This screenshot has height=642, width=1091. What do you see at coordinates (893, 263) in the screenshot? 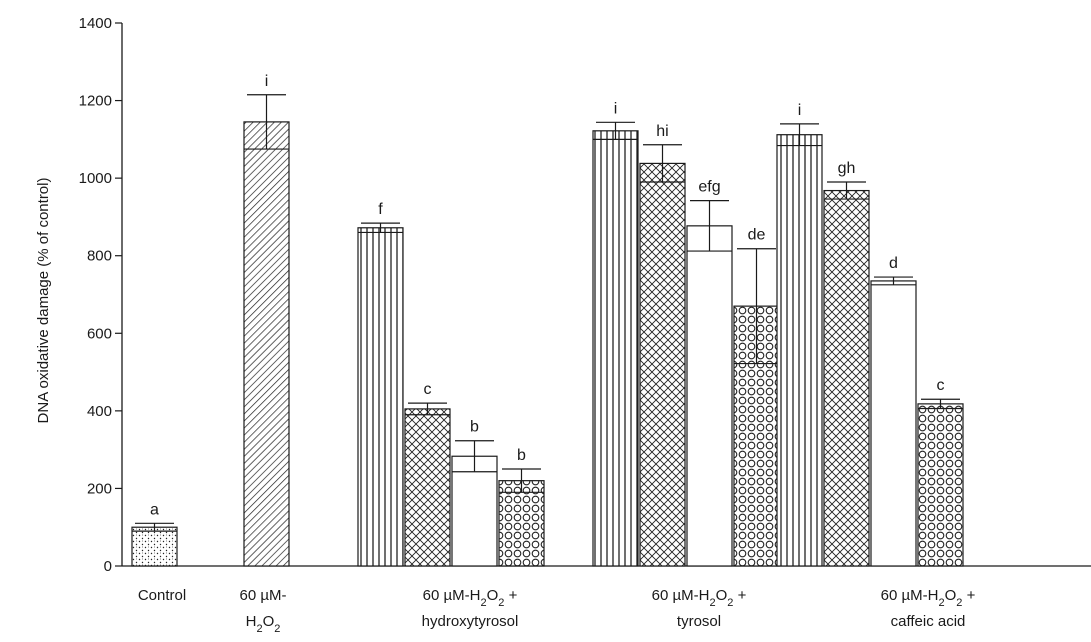
I see `significance-letter: d` at bounding box center [893, 263].